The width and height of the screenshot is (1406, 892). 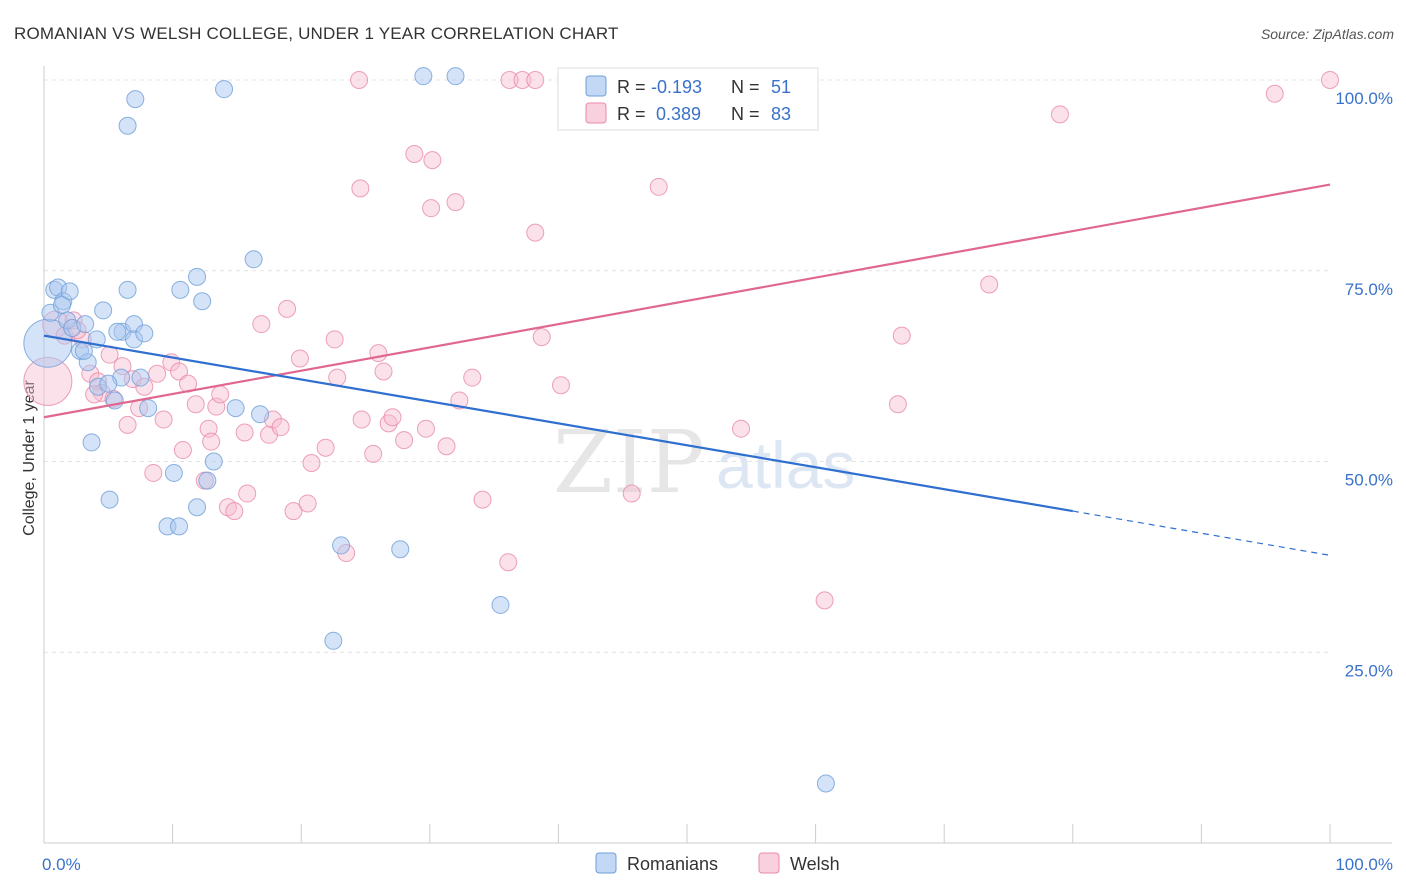 What do you see at coordinates (1369, 670) in the screenshot?
I see `y-tick-label: 25.0%` at bounding box center [1369, 670].